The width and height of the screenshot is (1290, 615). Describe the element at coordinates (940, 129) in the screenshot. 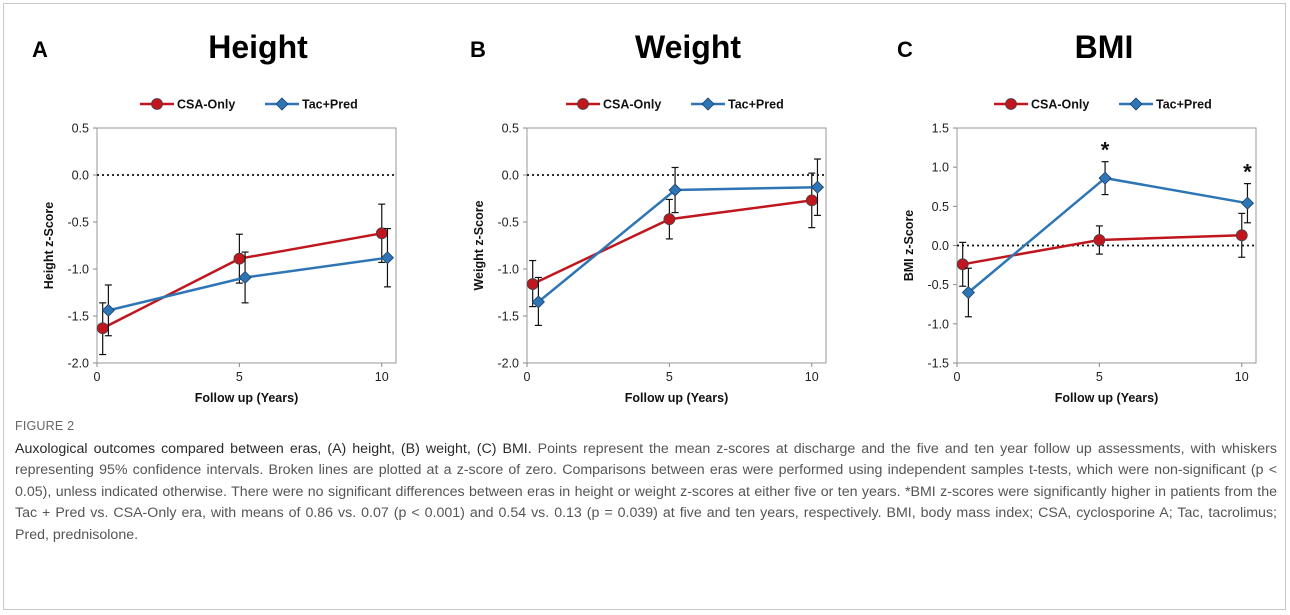

I see `y-tick-label: 1.5` at that location.